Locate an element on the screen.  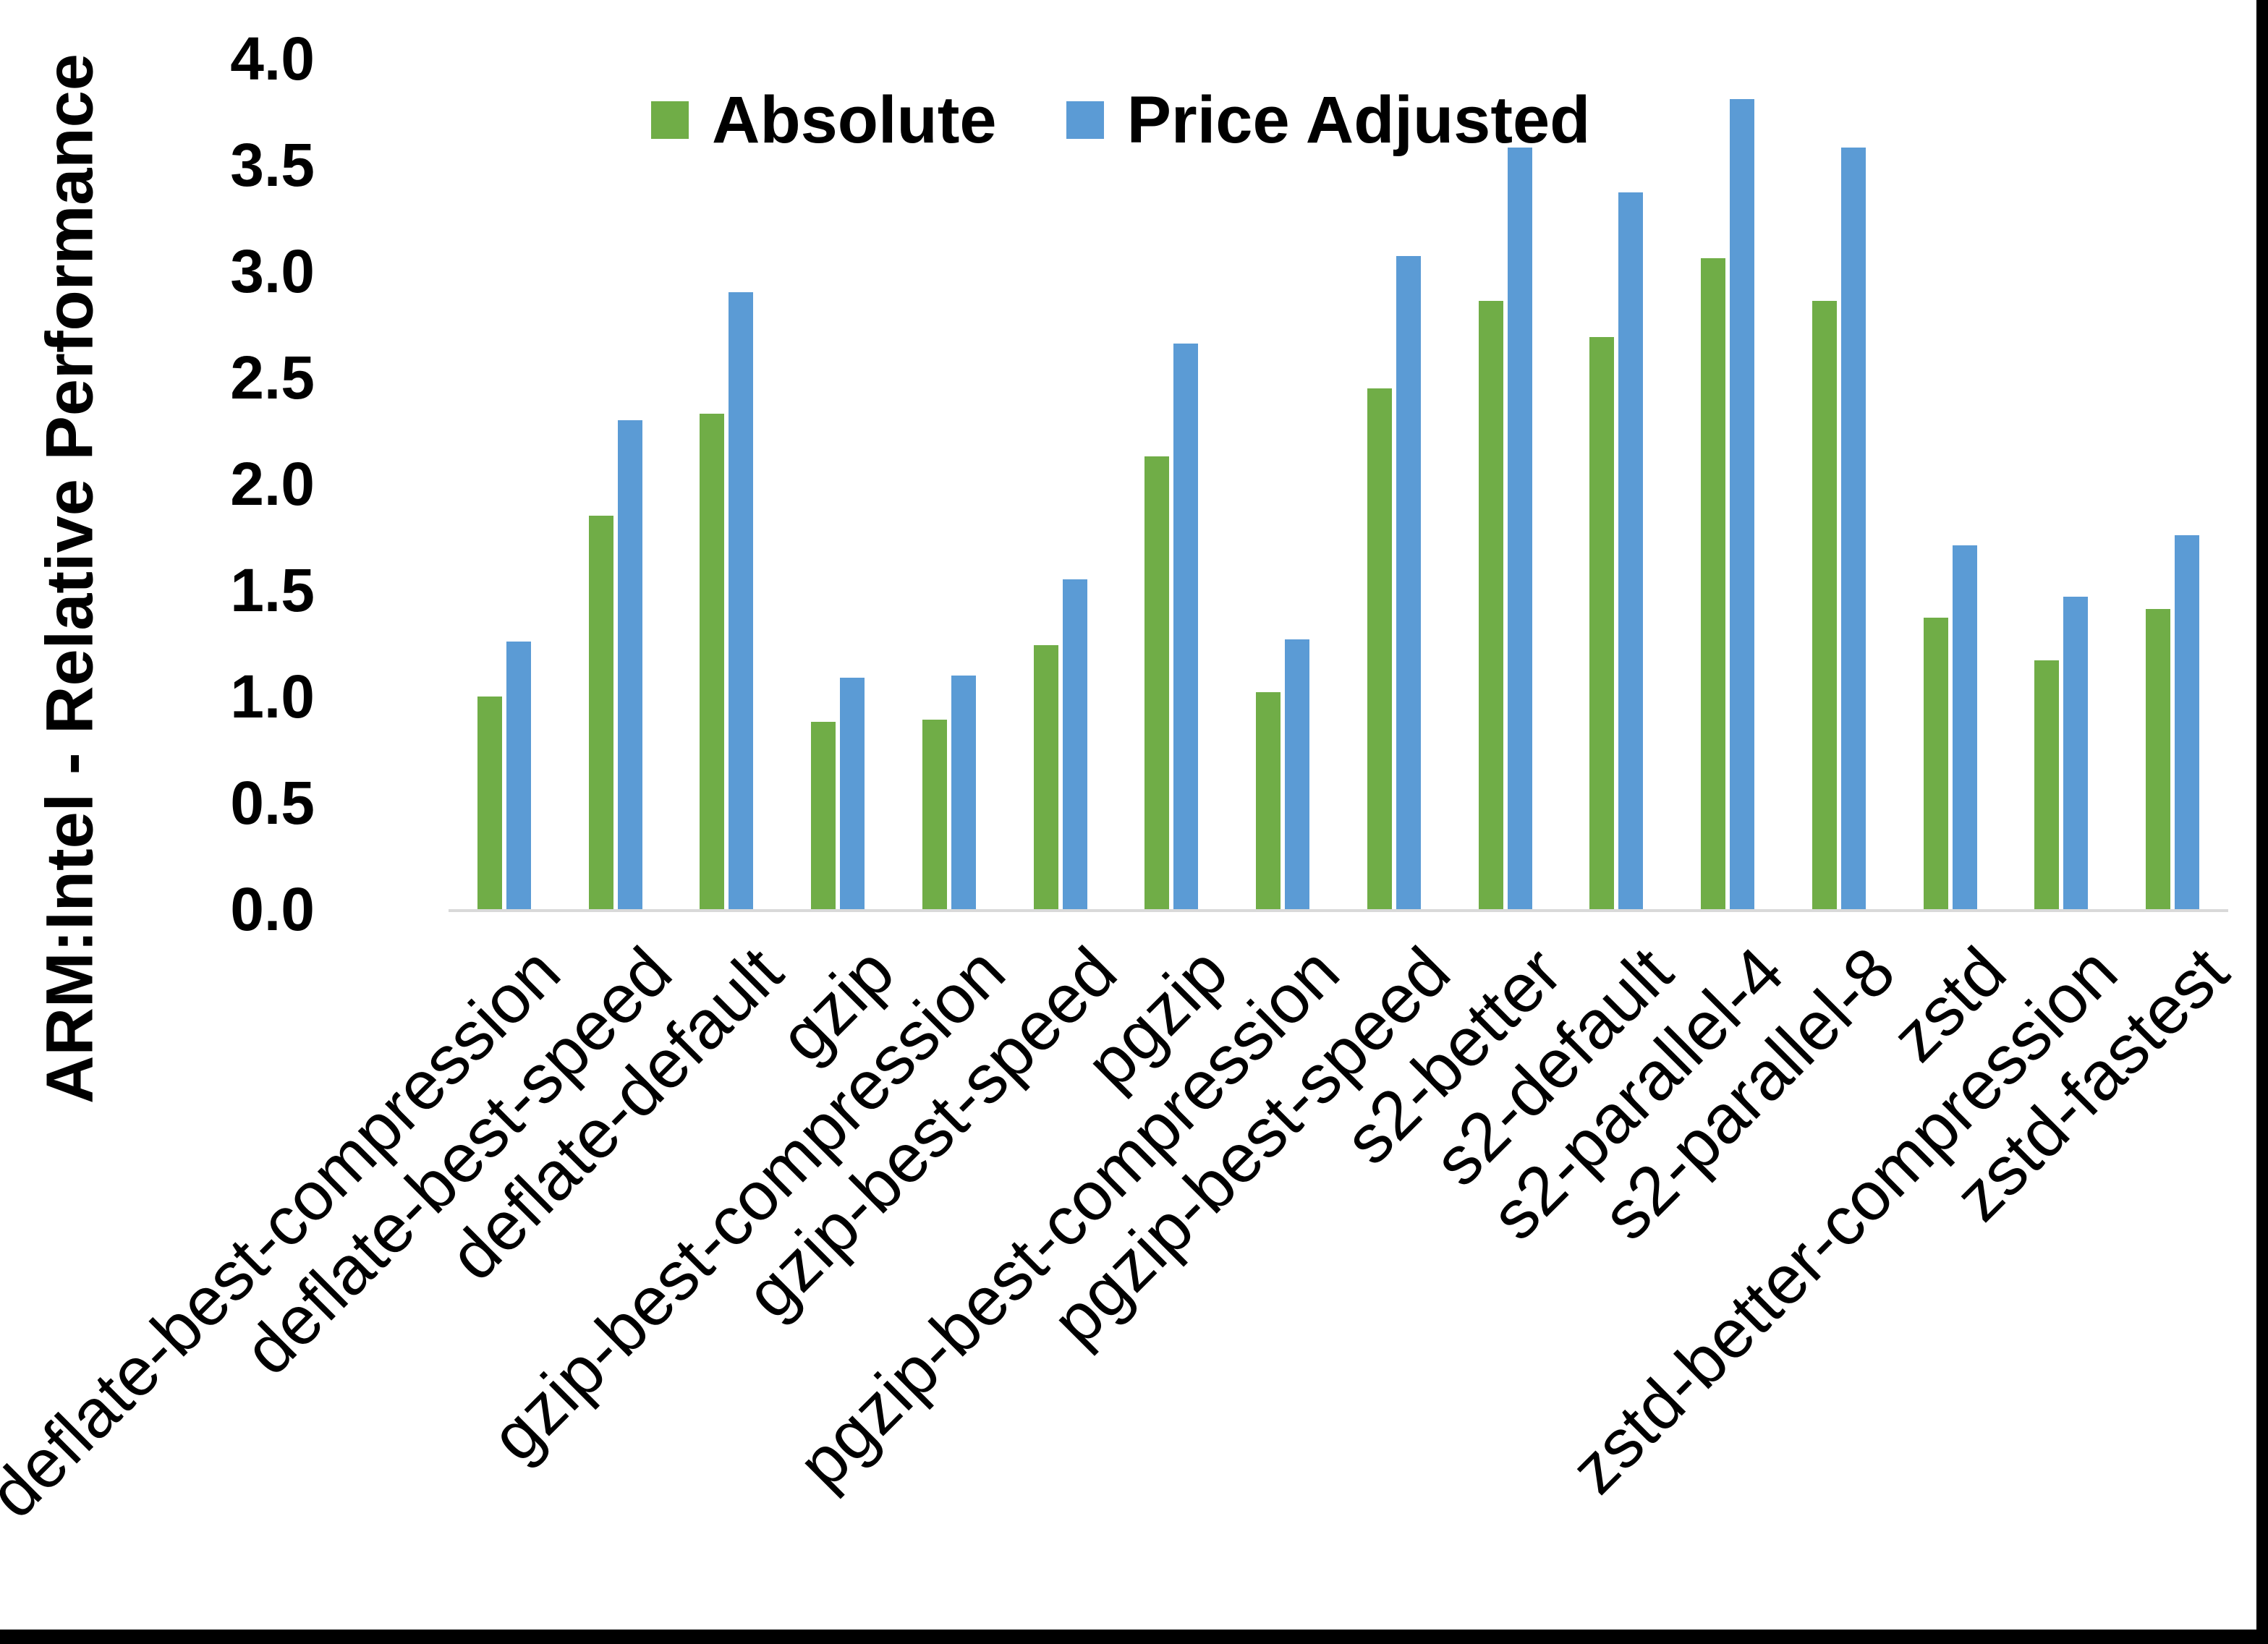
bottom-border is located at coordinates (1134, 1637).